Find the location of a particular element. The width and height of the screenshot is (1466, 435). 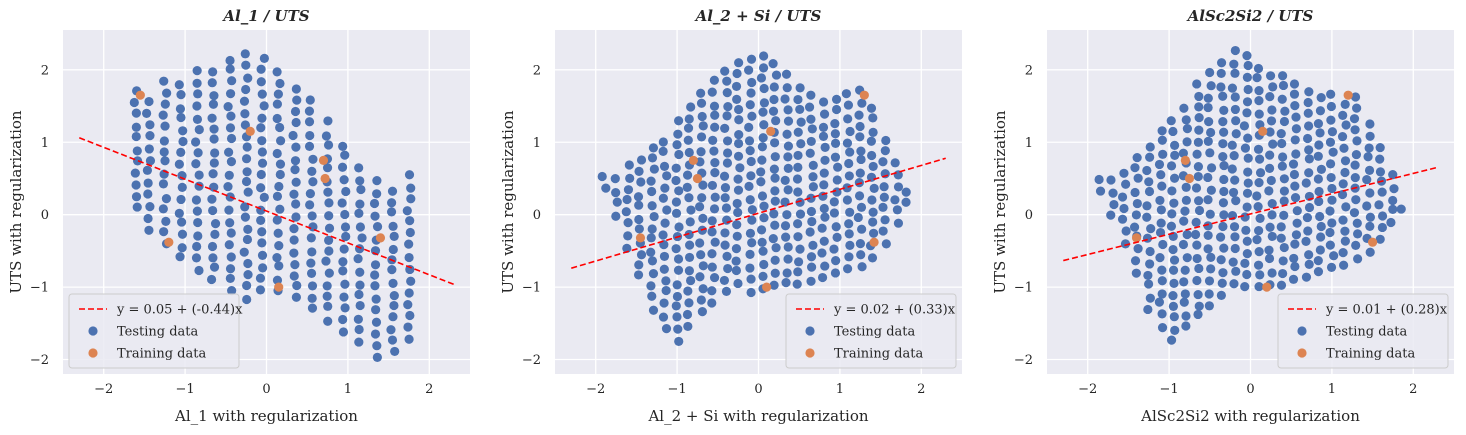

legend-training-swatch is located at coordinates (810, 353).